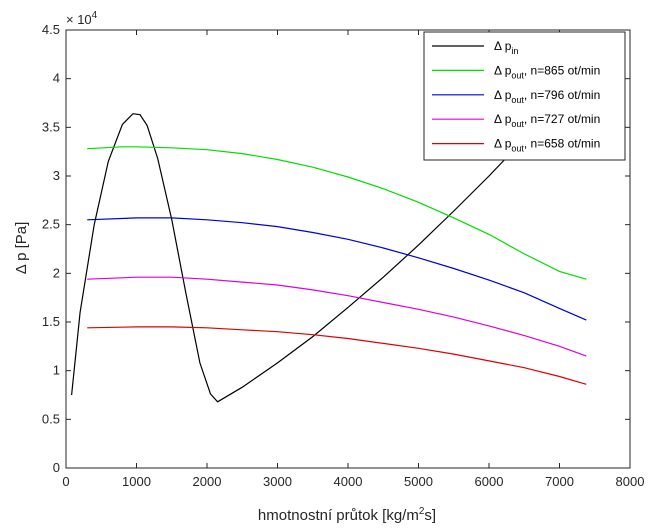  What do you see at coordinates (547, 71) in the screenshot?
I see `legend-entry: Δ pout, n=865 ot/min` at bounding box center [547, 71].